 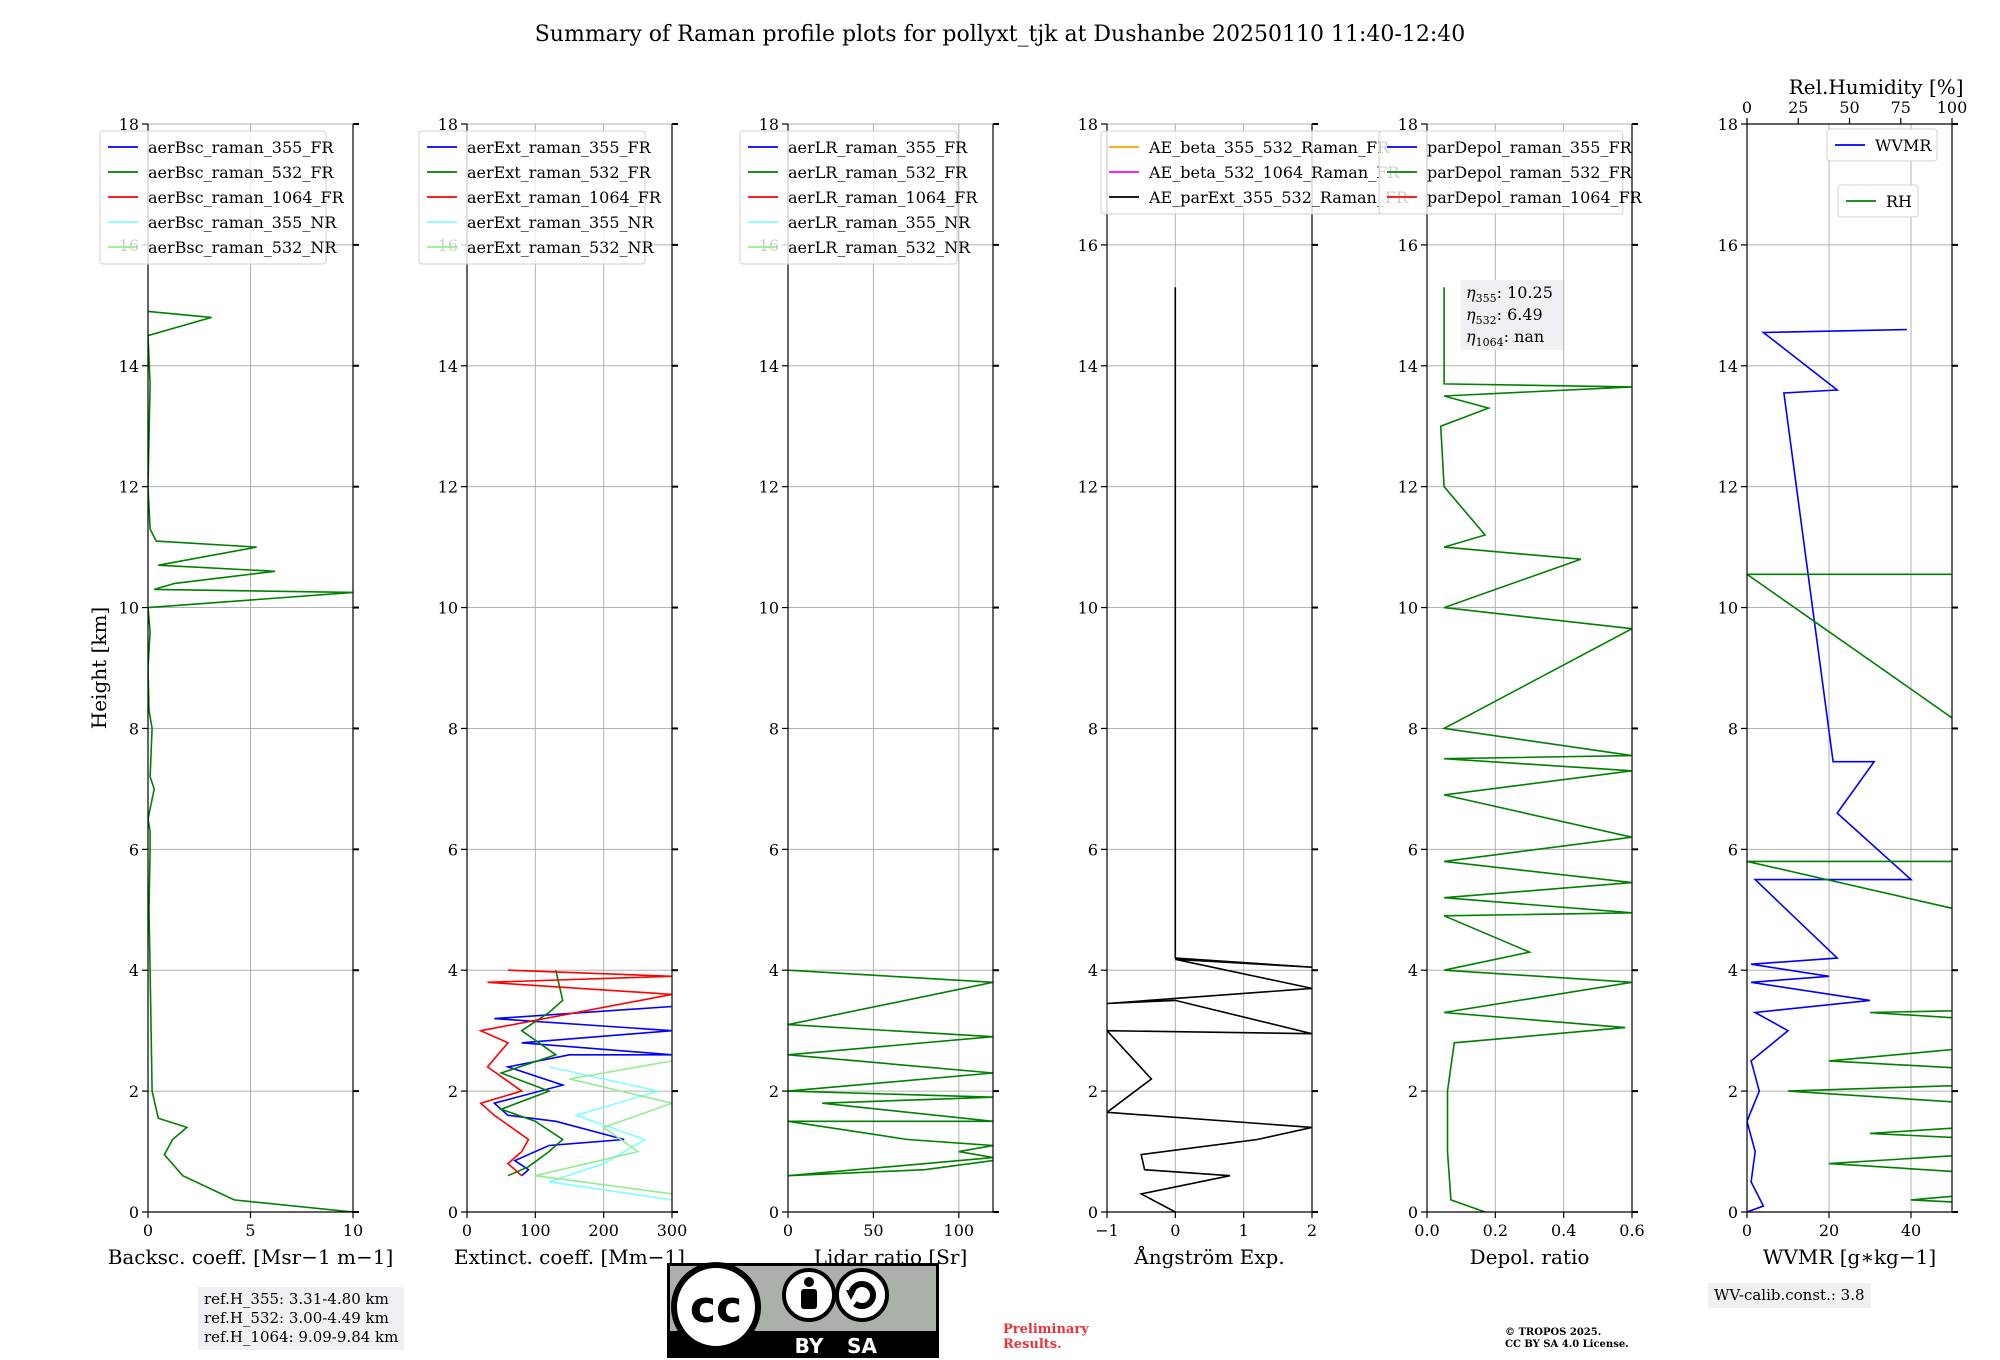 I want to click on x-tick-label: 20, so click(x=1829, y=1230).